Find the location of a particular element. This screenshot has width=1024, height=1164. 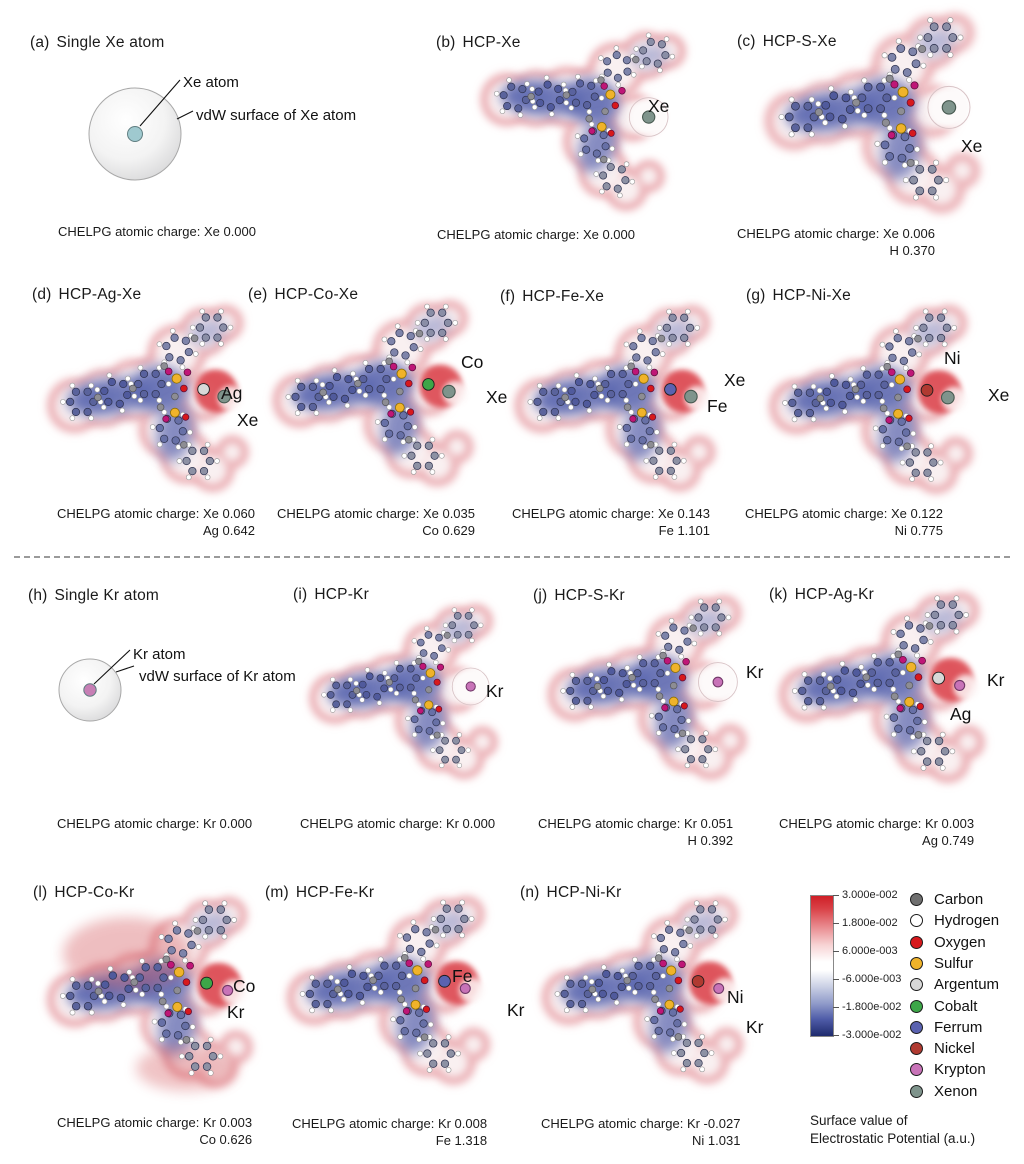

panel-title: (k) HCP-Ag-Kr is located at coordinates (821, 594).